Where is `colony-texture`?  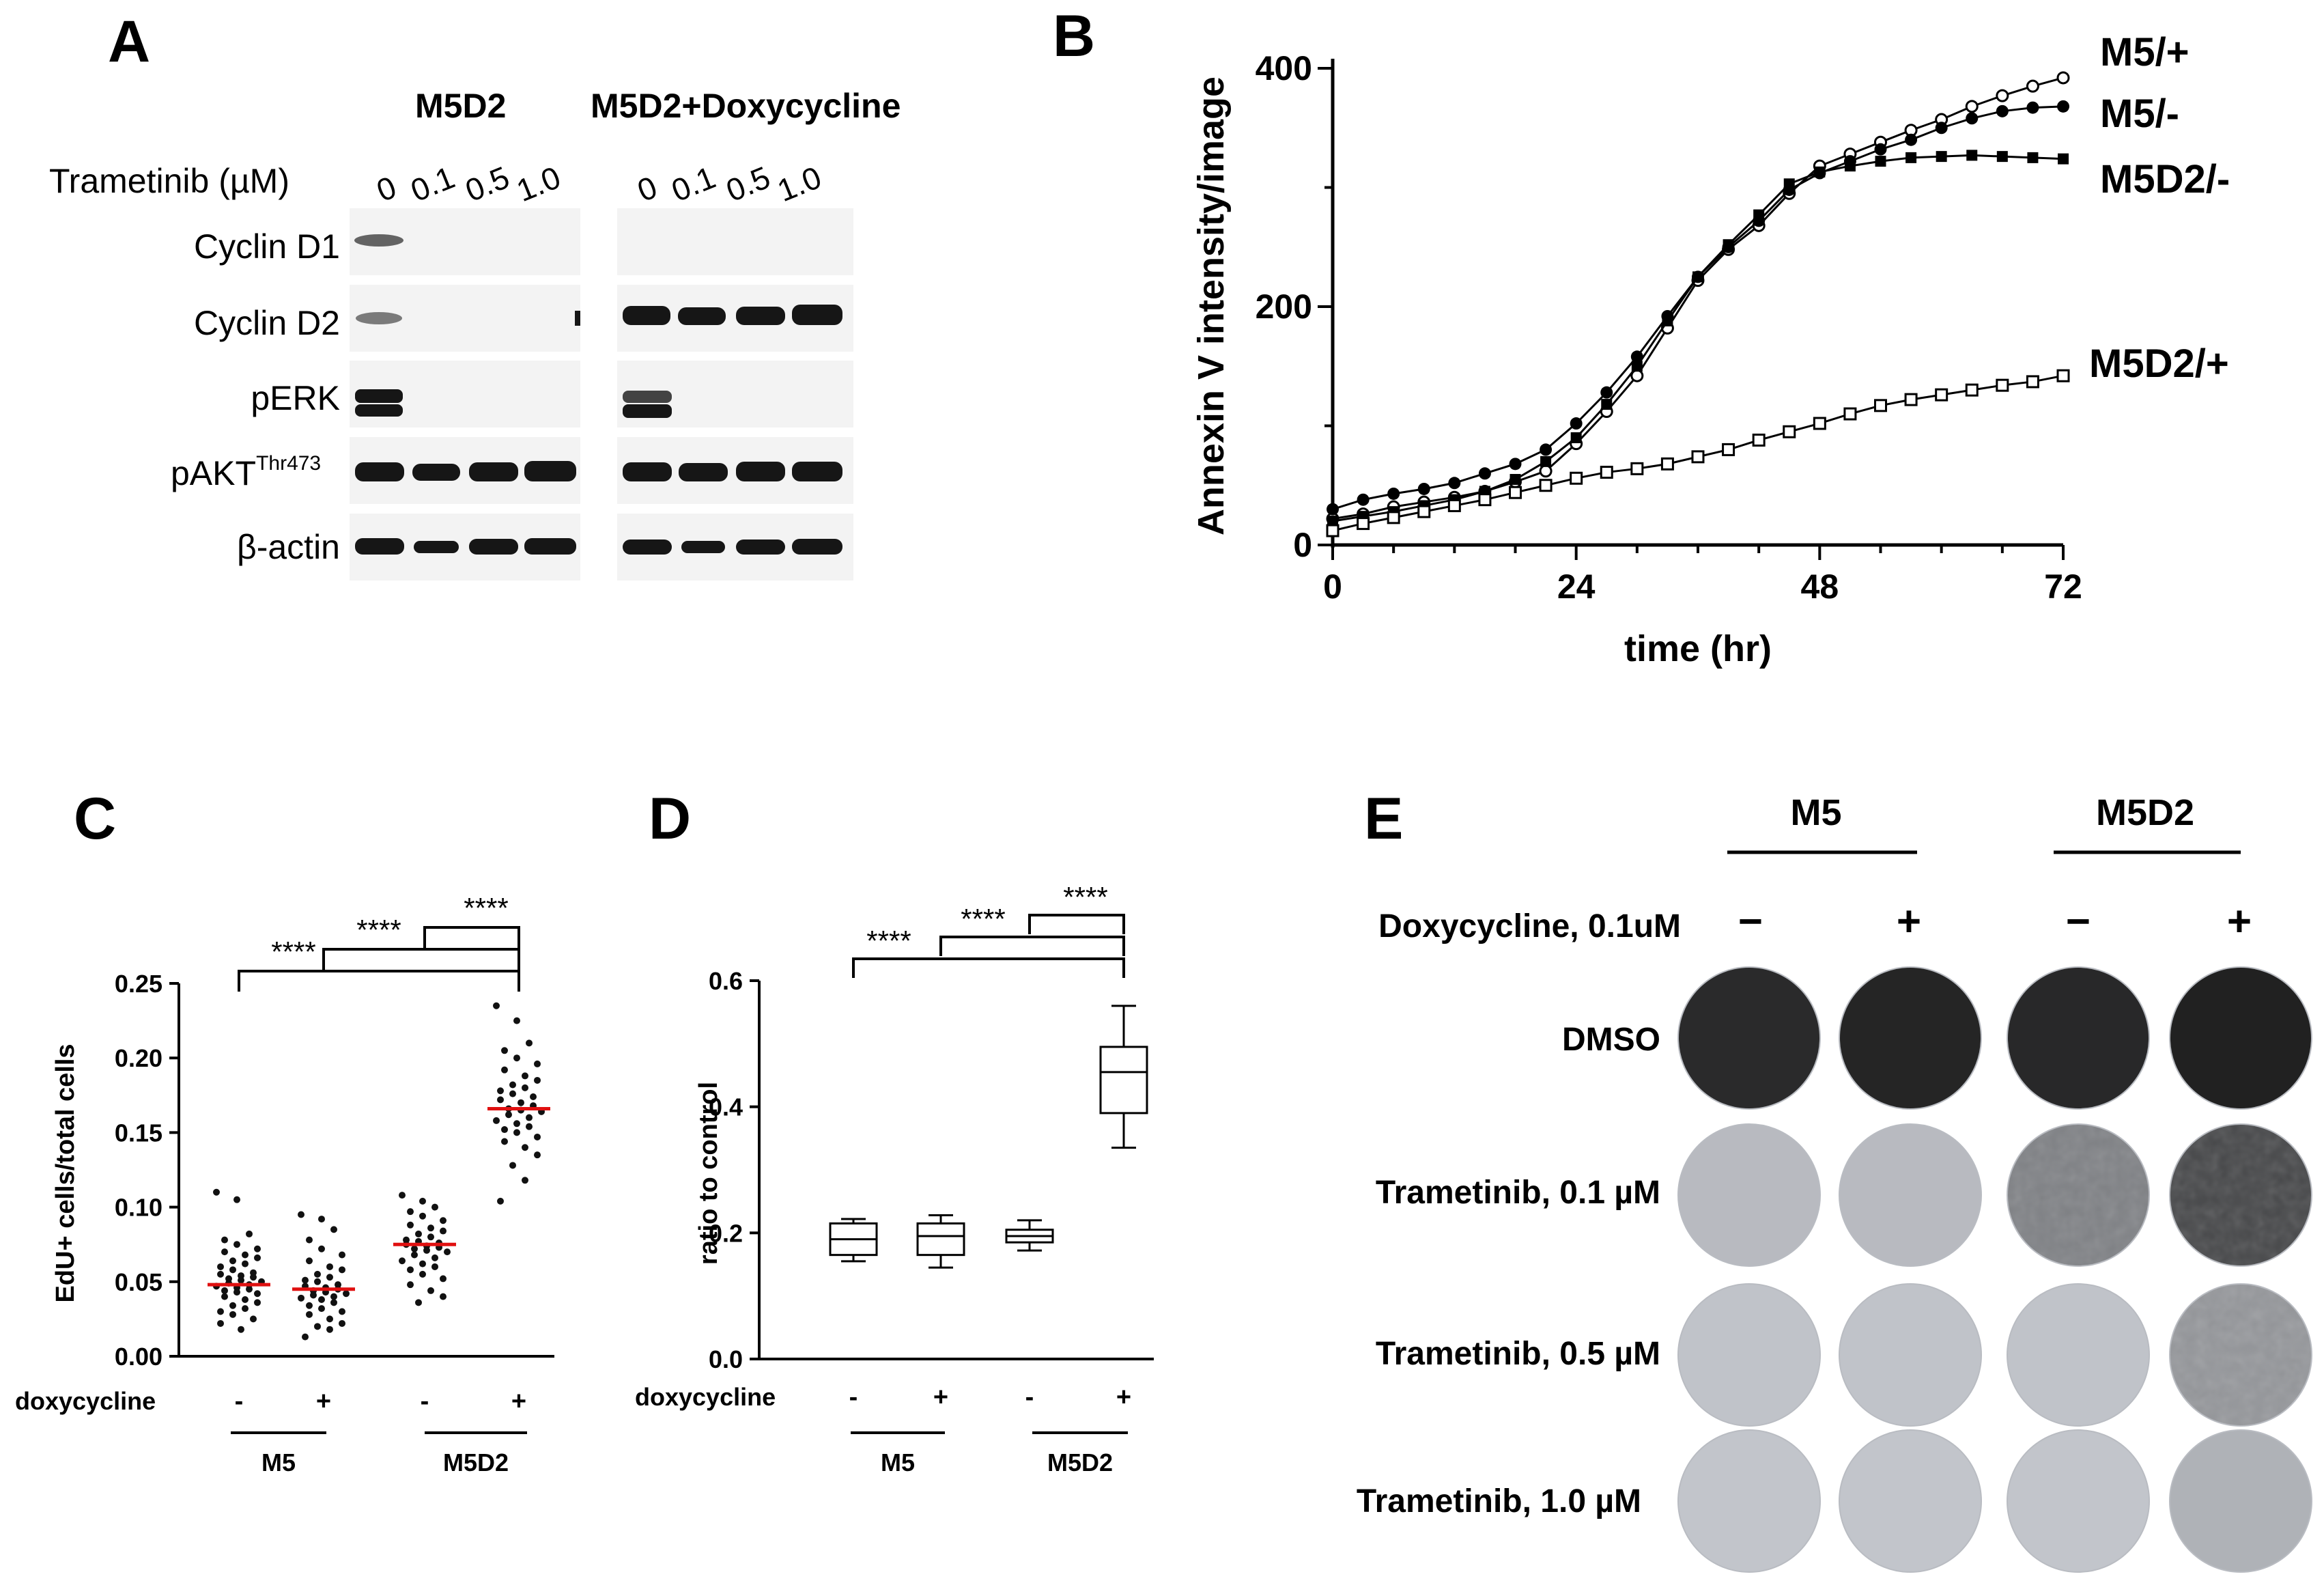 colony-texture is located at coordinates (2241, 1195).